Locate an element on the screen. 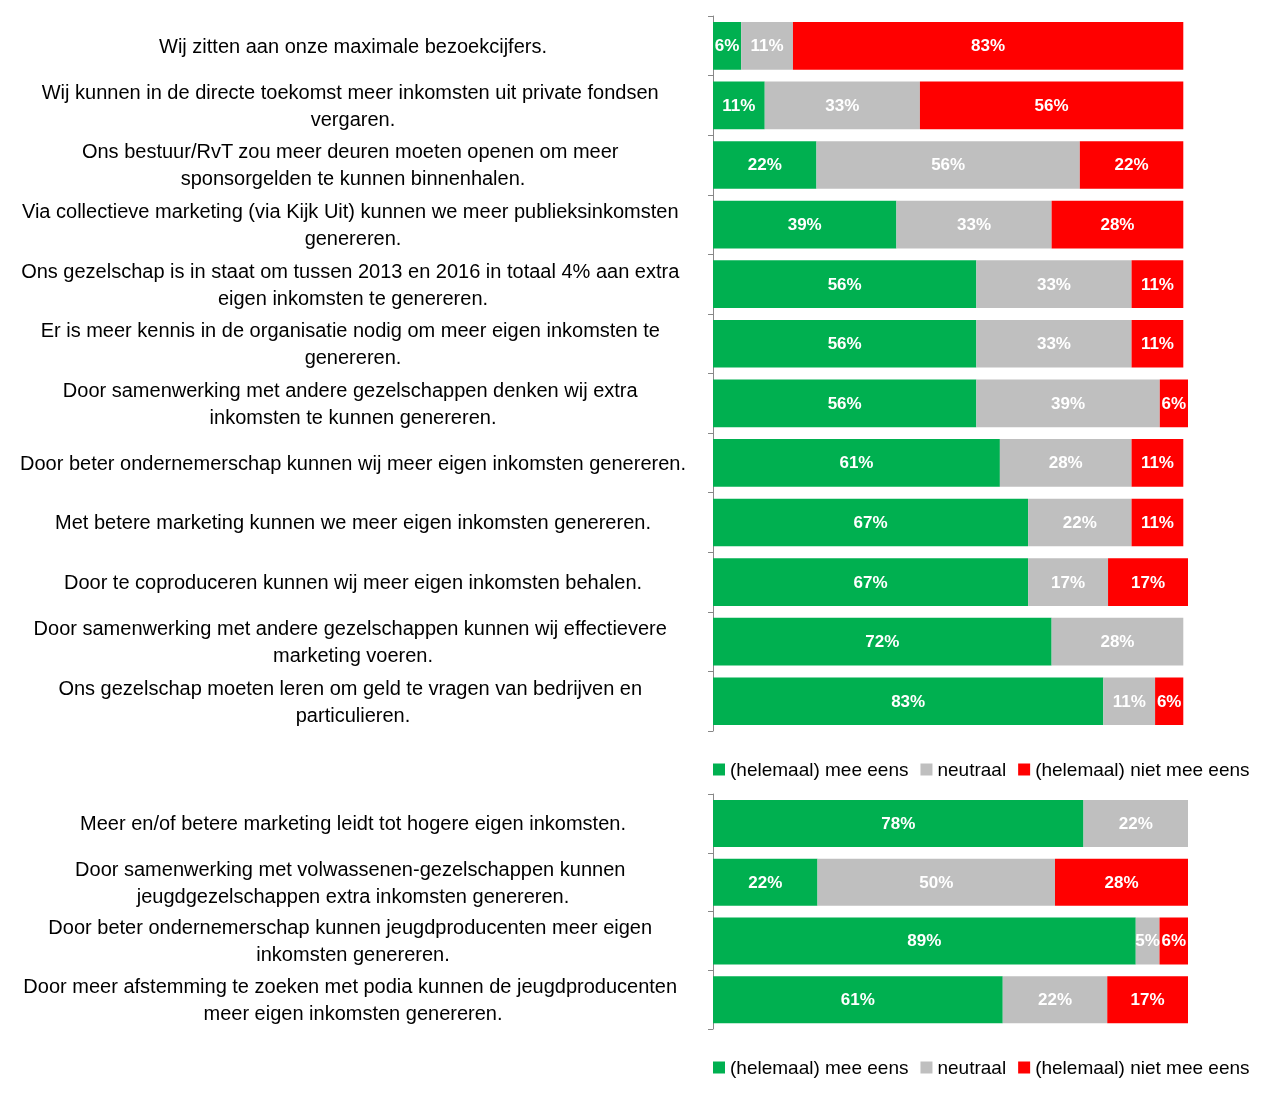 The image size is (1280, 1114). y-tick-label: Ons gezelschap moeten leren om geld te vragen van bedrijven en particulieren. is located at coordinates (353, 701).